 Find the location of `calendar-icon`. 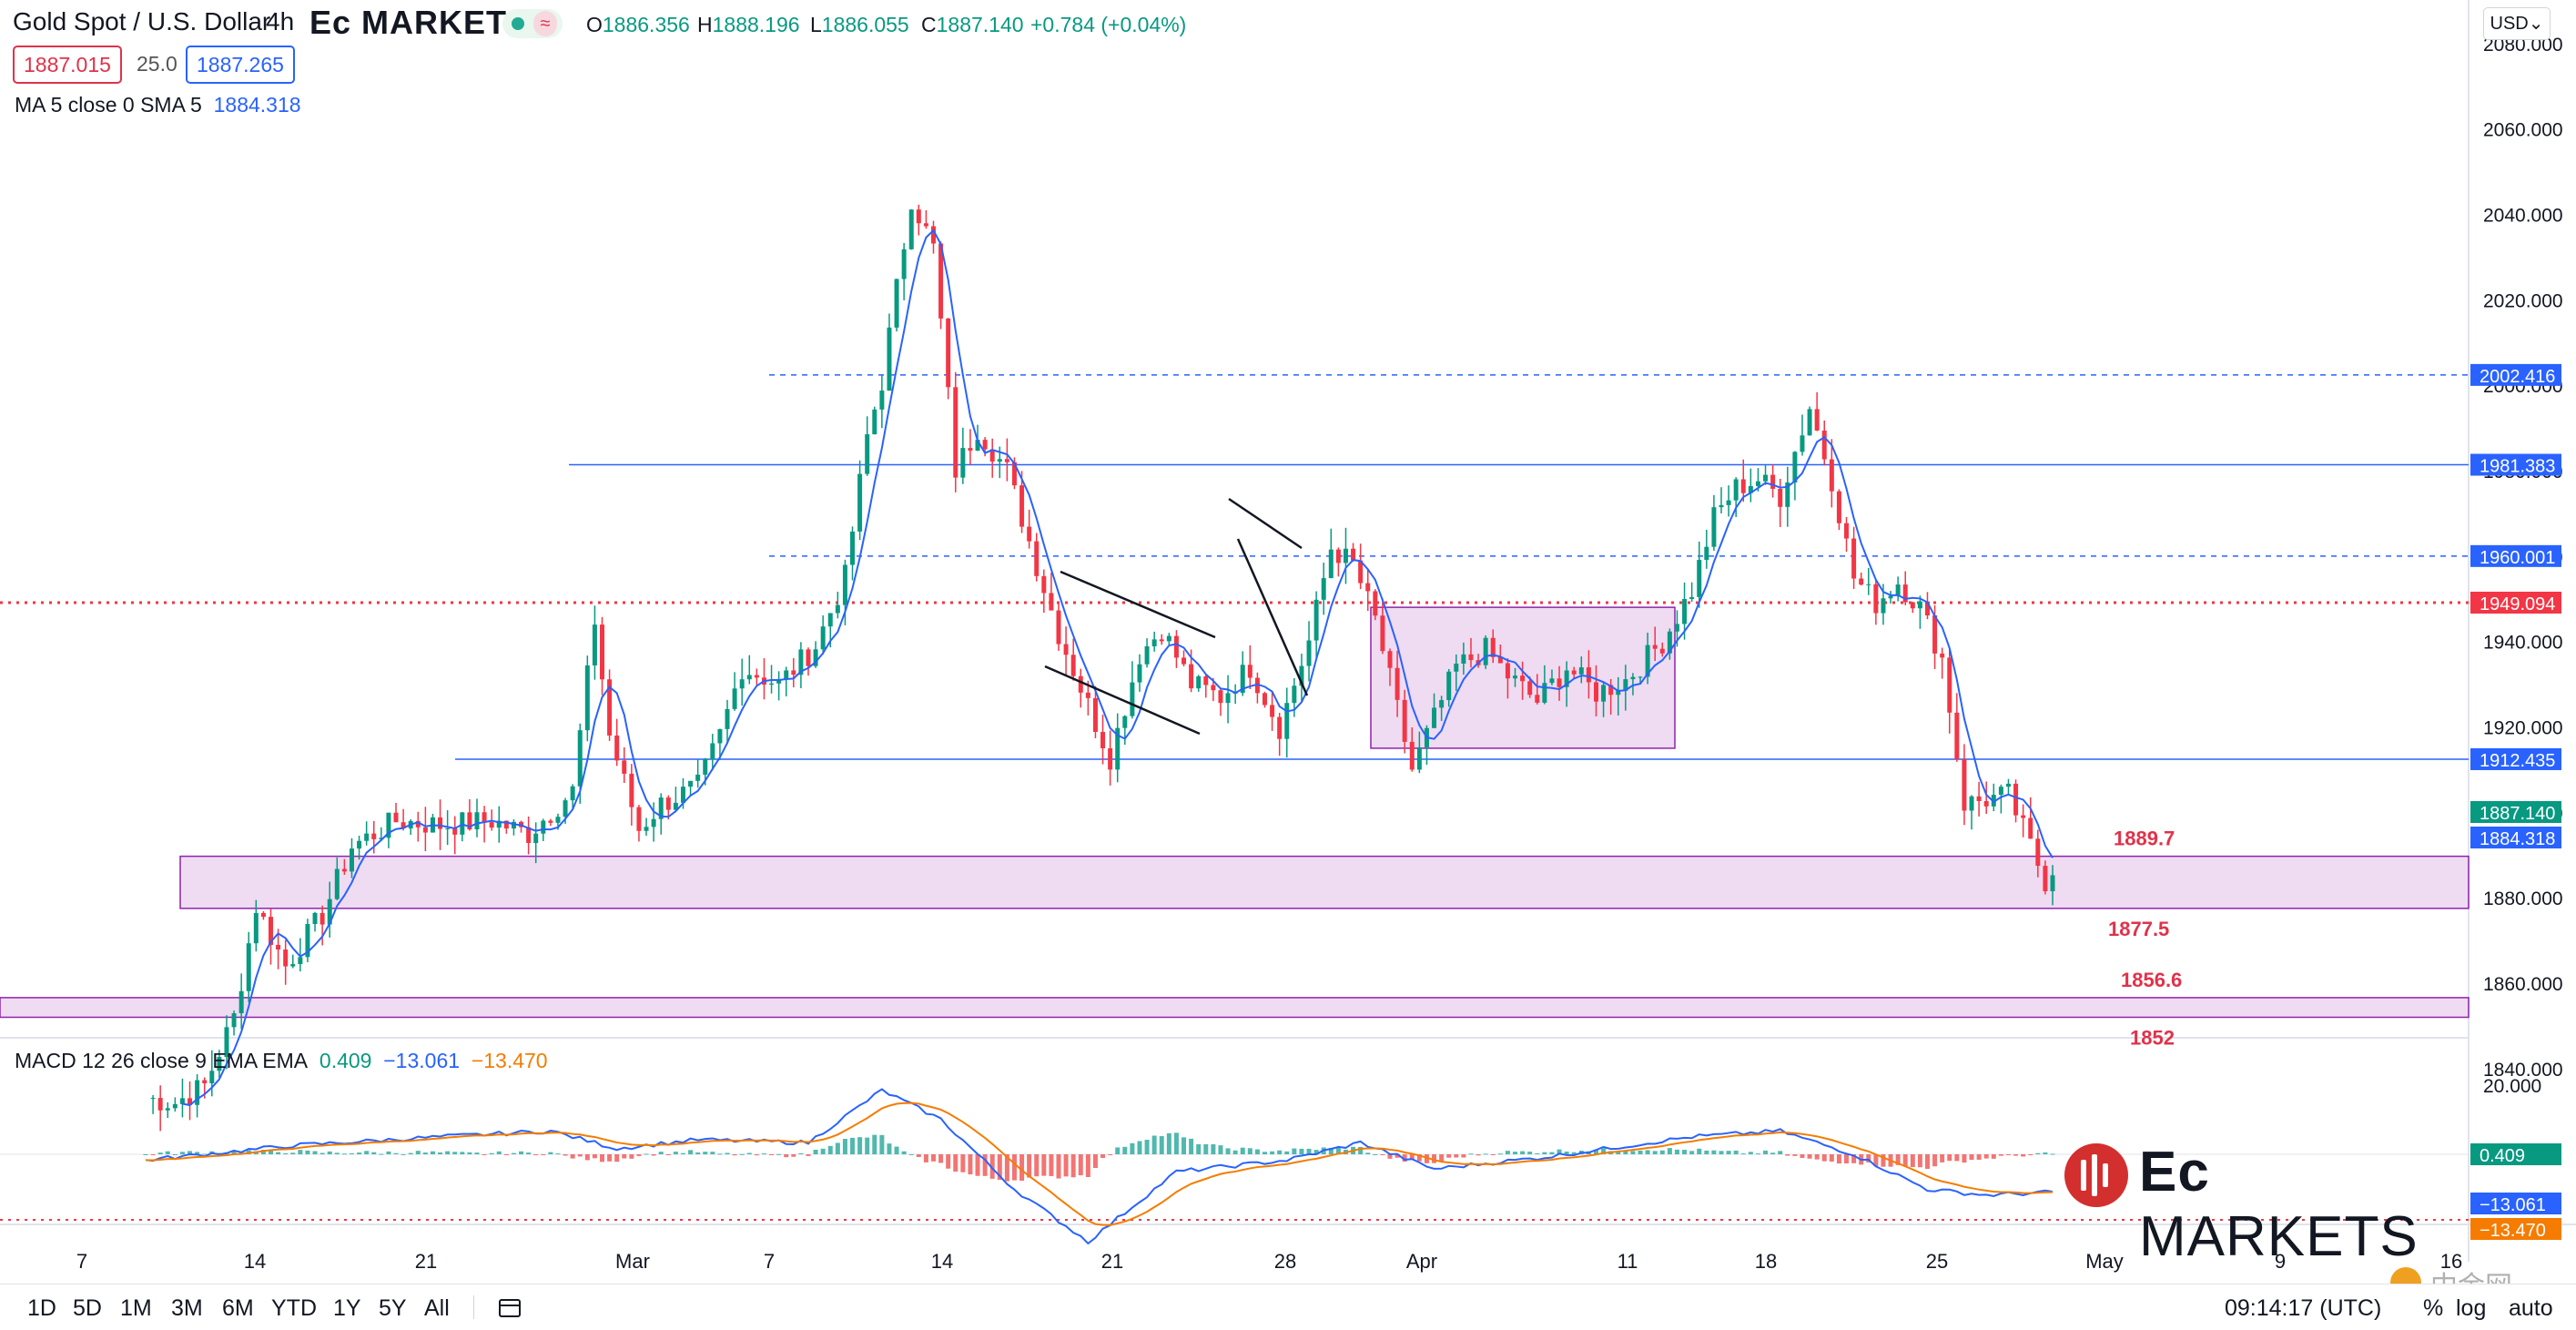

calendar-icon is located at coordinates (510, 1308).